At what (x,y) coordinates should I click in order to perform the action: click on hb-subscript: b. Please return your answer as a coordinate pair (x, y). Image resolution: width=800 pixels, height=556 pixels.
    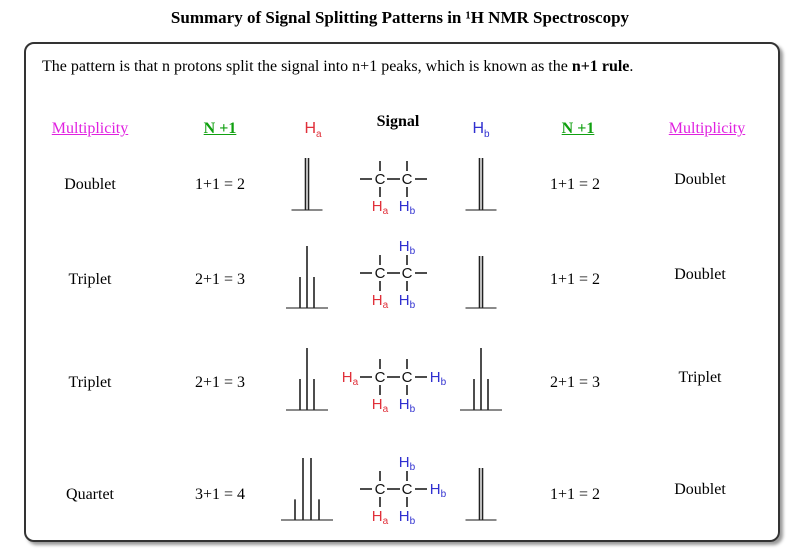
    Looking at the image, I should click on (487, 135).